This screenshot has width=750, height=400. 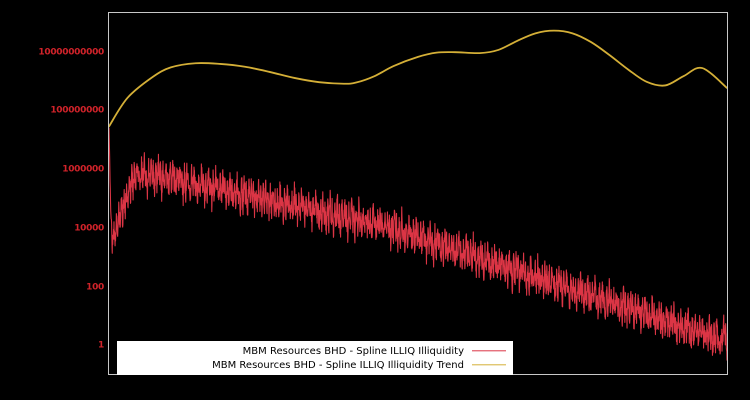 What do you see at coordinates (89, 228) in the screenshot?
I see `y-tick-label: 10000` at bounding box center [89, 228].